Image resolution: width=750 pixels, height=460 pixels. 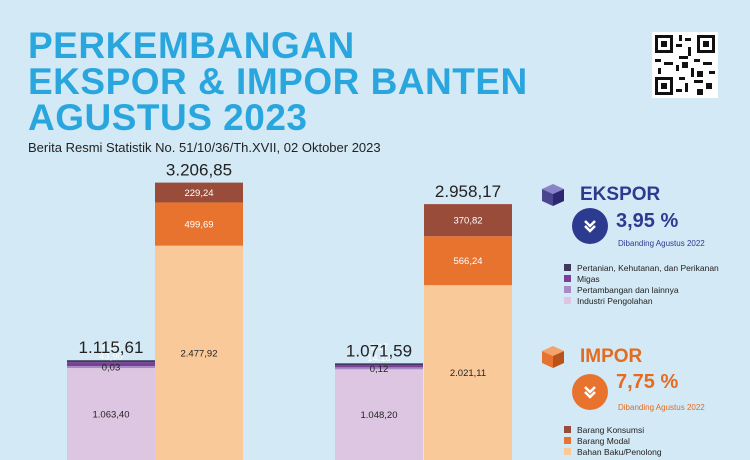 What do you see at coordinates (661, 243) in the screenshot?
I see `ekspor-note: Dibanding Agustus 2022` at bounding box center [661, 243].